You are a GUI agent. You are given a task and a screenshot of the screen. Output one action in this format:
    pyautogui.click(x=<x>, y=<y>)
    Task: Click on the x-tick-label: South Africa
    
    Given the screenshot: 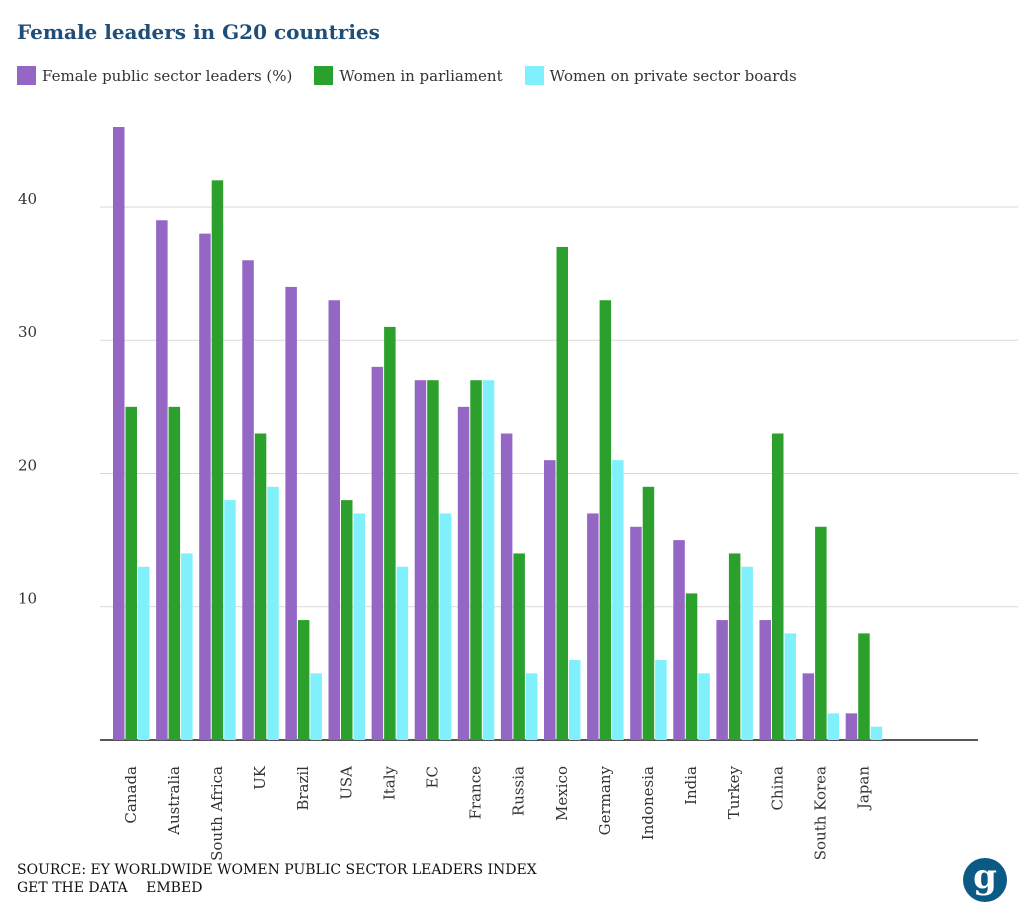 What is the action you would take?
    pyautogui.click(x=217, y=813)
    